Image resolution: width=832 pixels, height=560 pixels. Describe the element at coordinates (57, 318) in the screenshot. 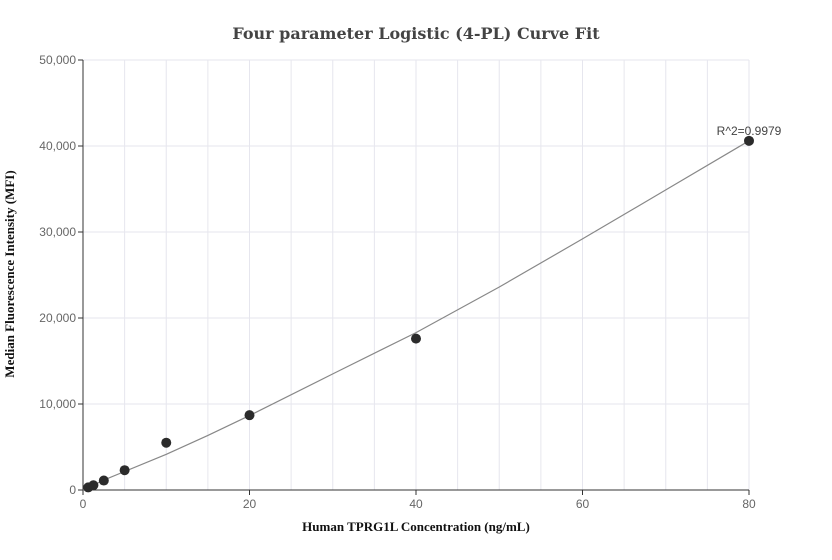

I see `y-tick-label: 20,000` at that location.